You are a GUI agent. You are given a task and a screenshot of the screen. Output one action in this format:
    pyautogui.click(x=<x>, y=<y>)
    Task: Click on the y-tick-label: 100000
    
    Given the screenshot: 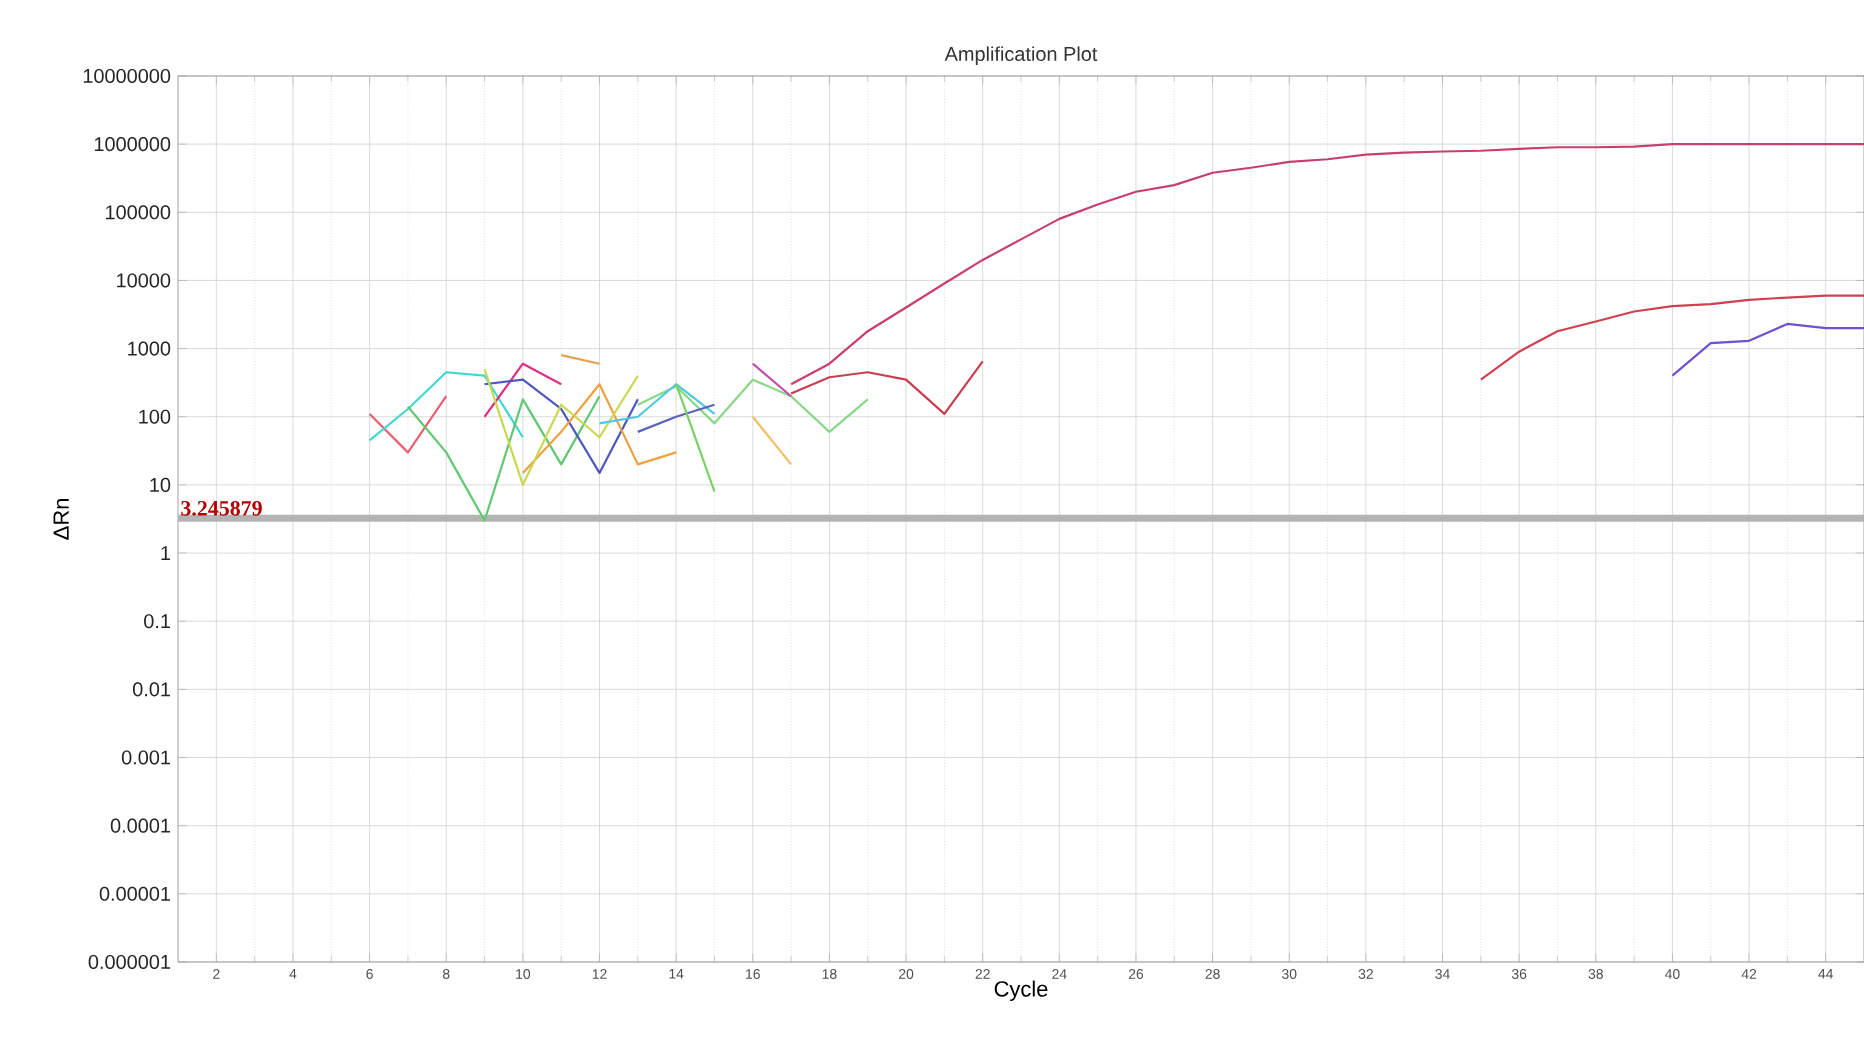 What is the action you would take?
    pyautogui.click(x=138, y=212)
    